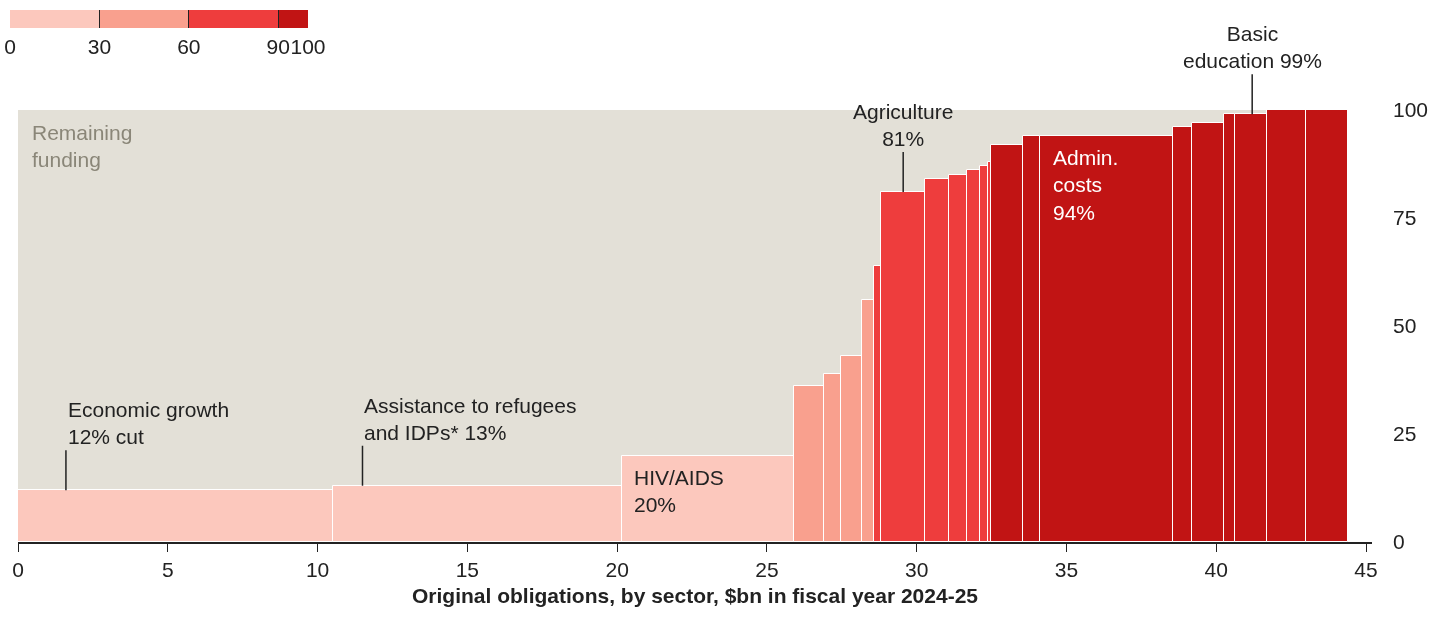 Image resolution: width=1440 pixels, height=632 pixels. What do you see at coordinates (1405, 326) in the screenshot?
I see `y-tick-label: 50` at bounding box center [1405, 326].